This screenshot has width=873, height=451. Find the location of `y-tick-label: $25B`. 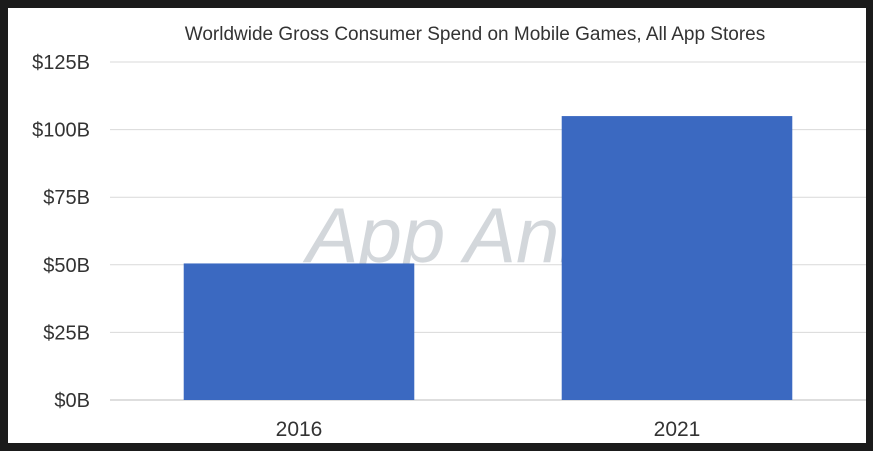

y-tick-label: $25B is located at coordinates (66, 333).